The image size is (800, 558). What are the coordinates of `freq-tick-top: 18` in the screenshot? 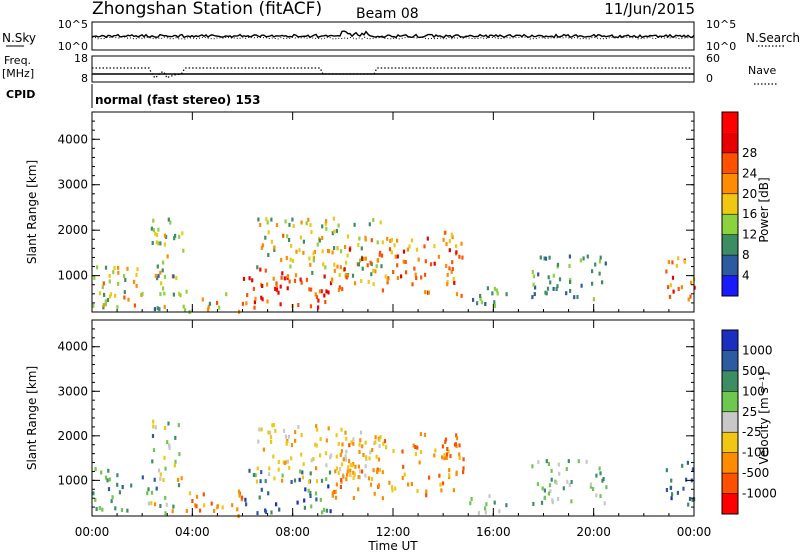 It's located at (81, 58).